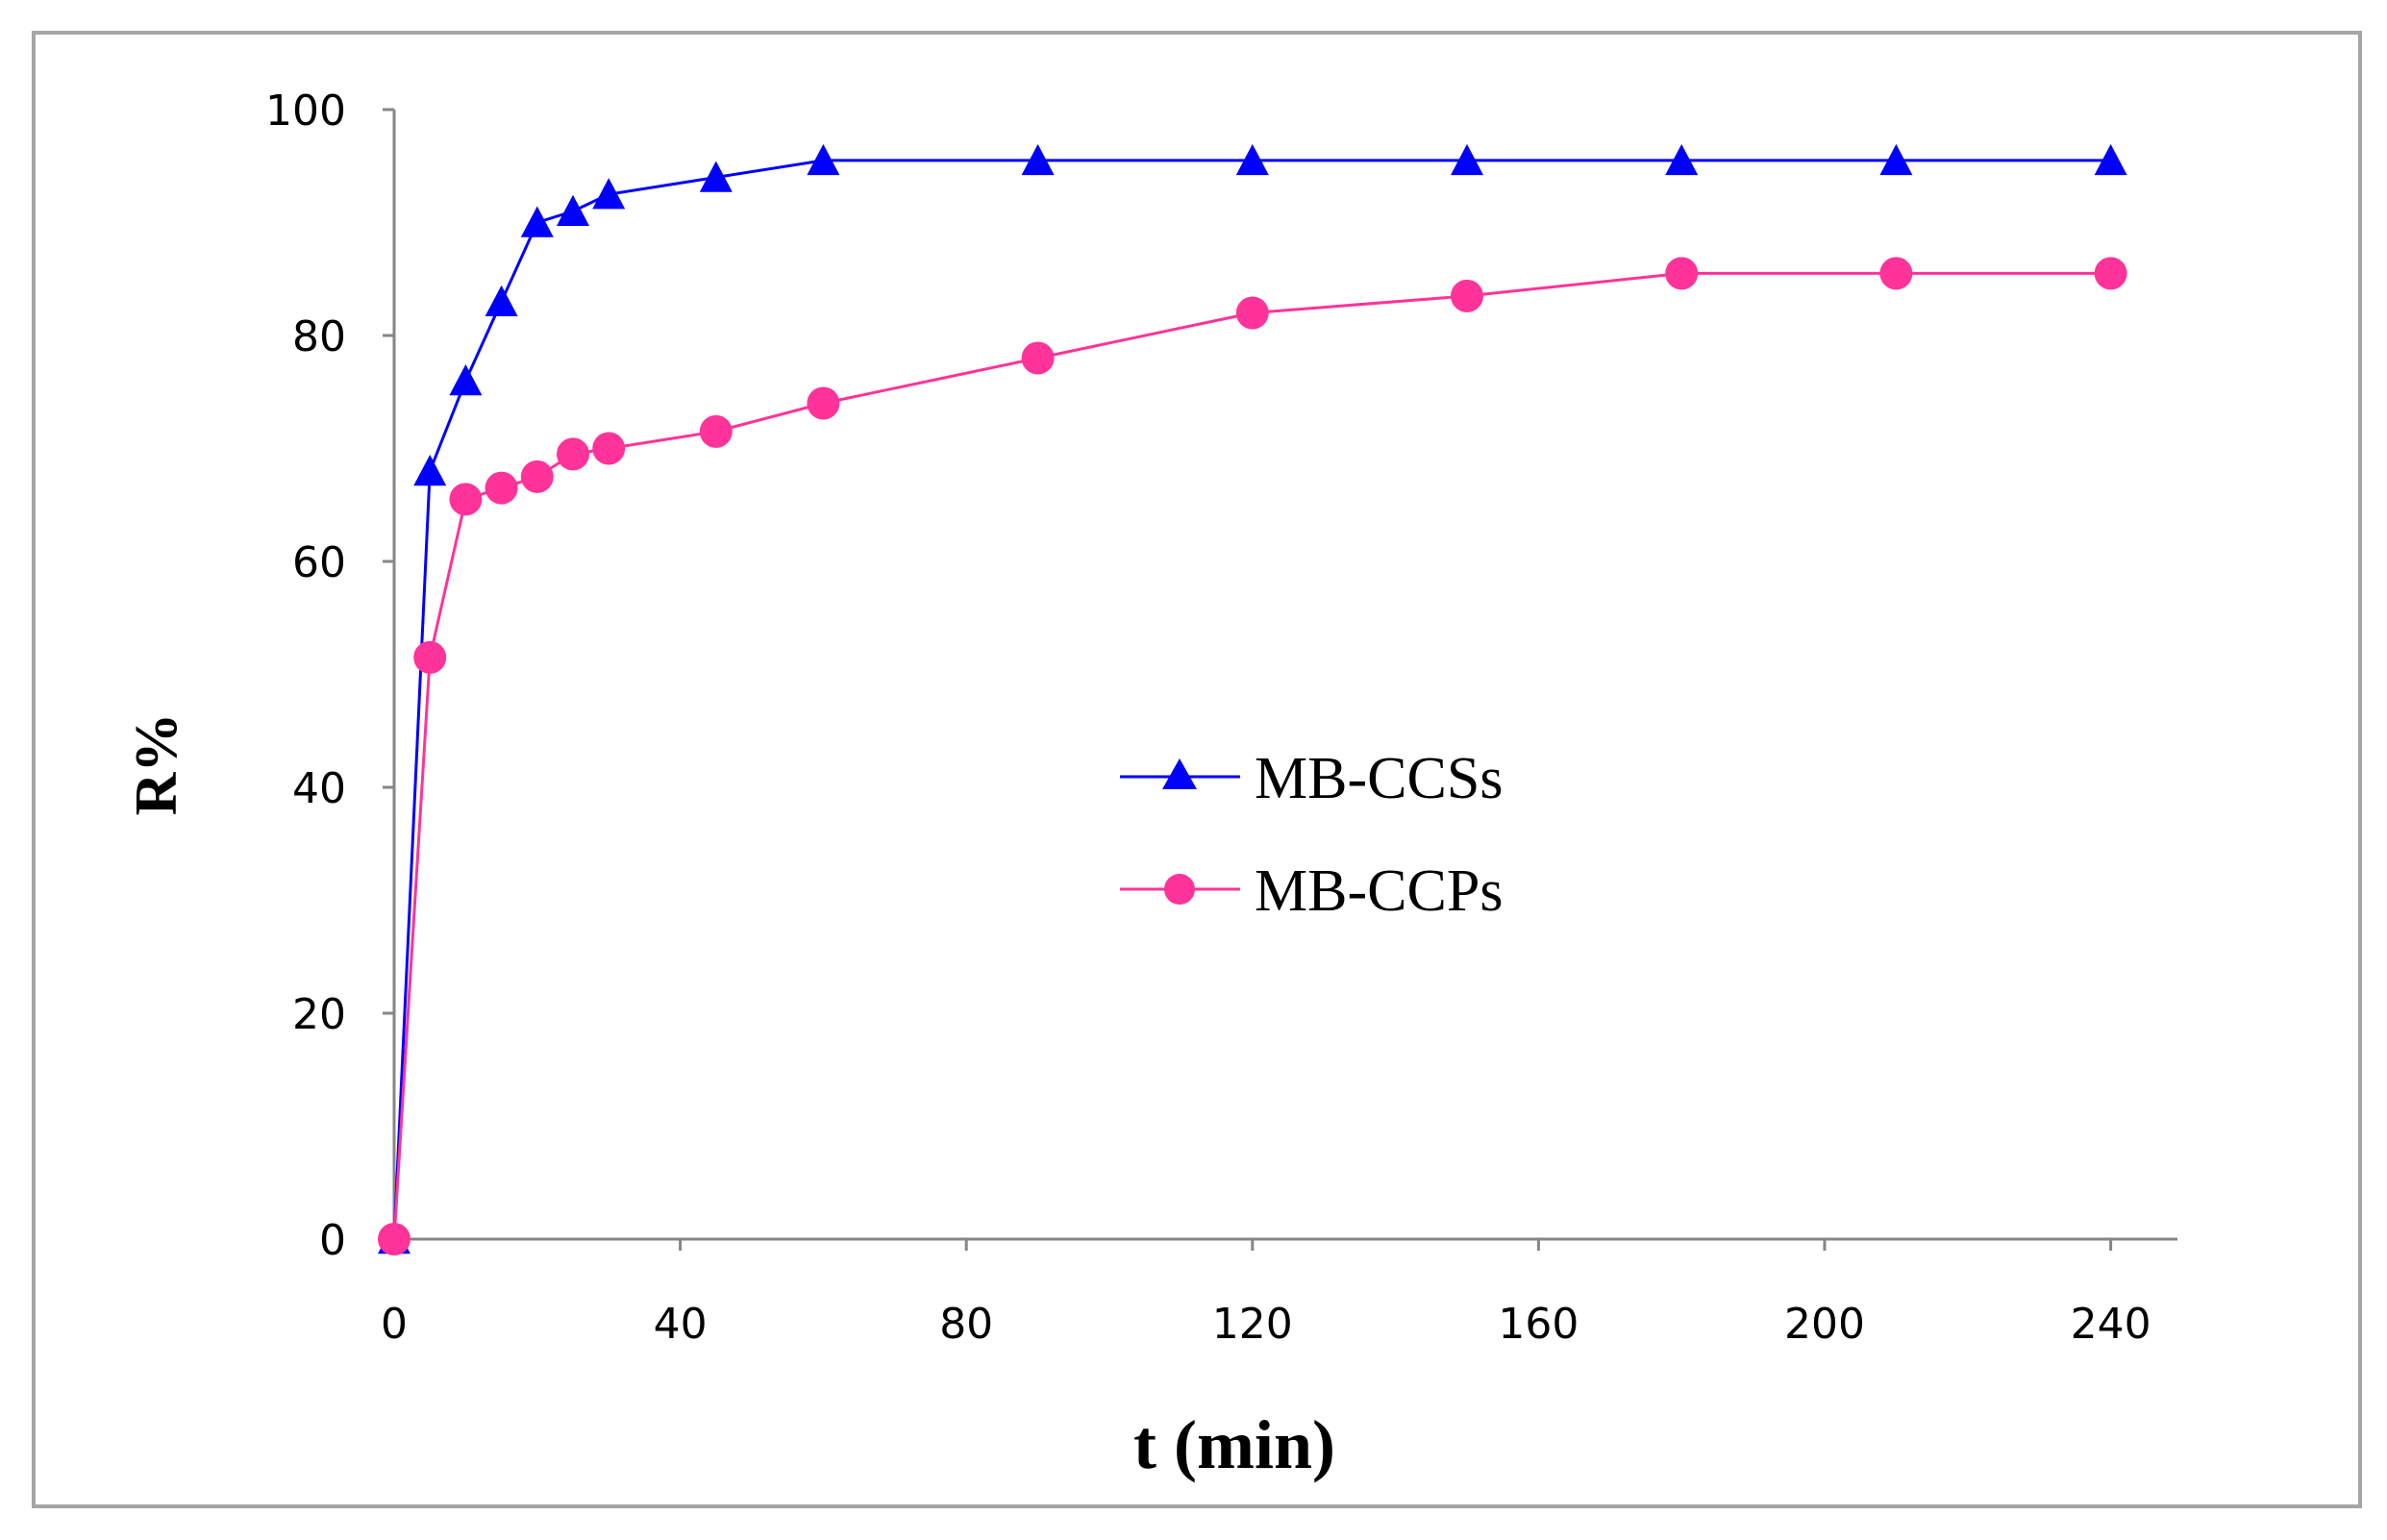 This screenshot has height=1540, width=2387. I want to click on y-tick-label: 0, so click(332, 1240).